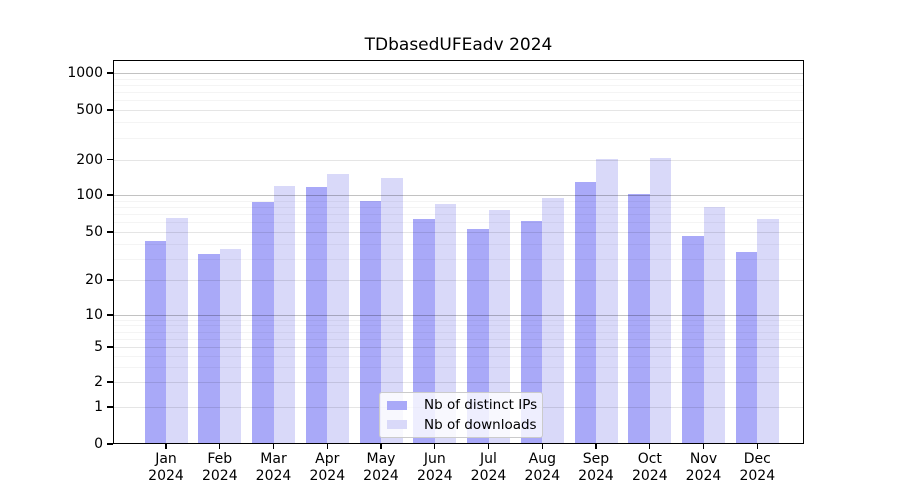 The height and width of the screenshot is (500, 900). I want to click on x-tick-month: Jul, so click(488, 459).